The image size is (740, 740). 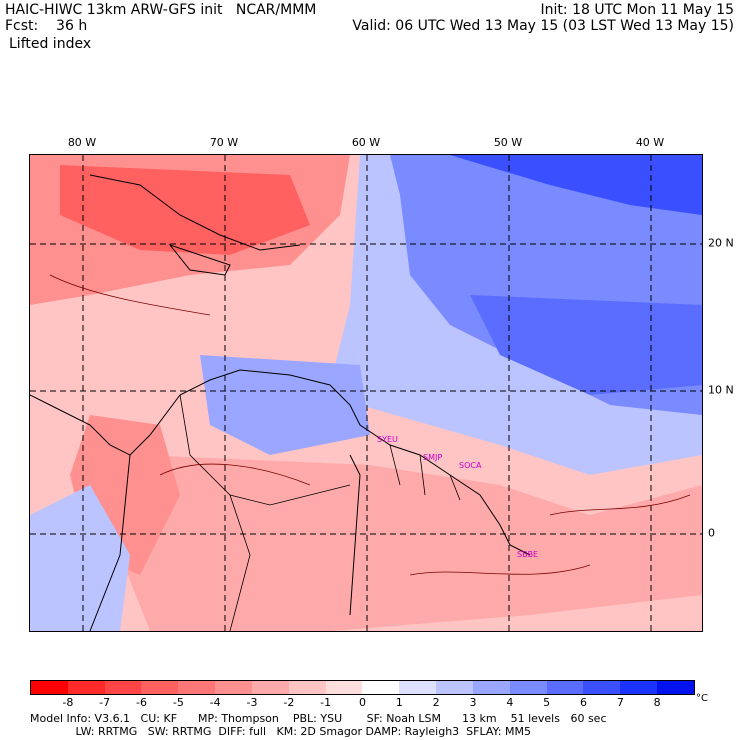 What do you see at coordinates (366, 142) in the screenshot?
I see `lon-label-60w: 60 W` at bounding box center [366, 142].